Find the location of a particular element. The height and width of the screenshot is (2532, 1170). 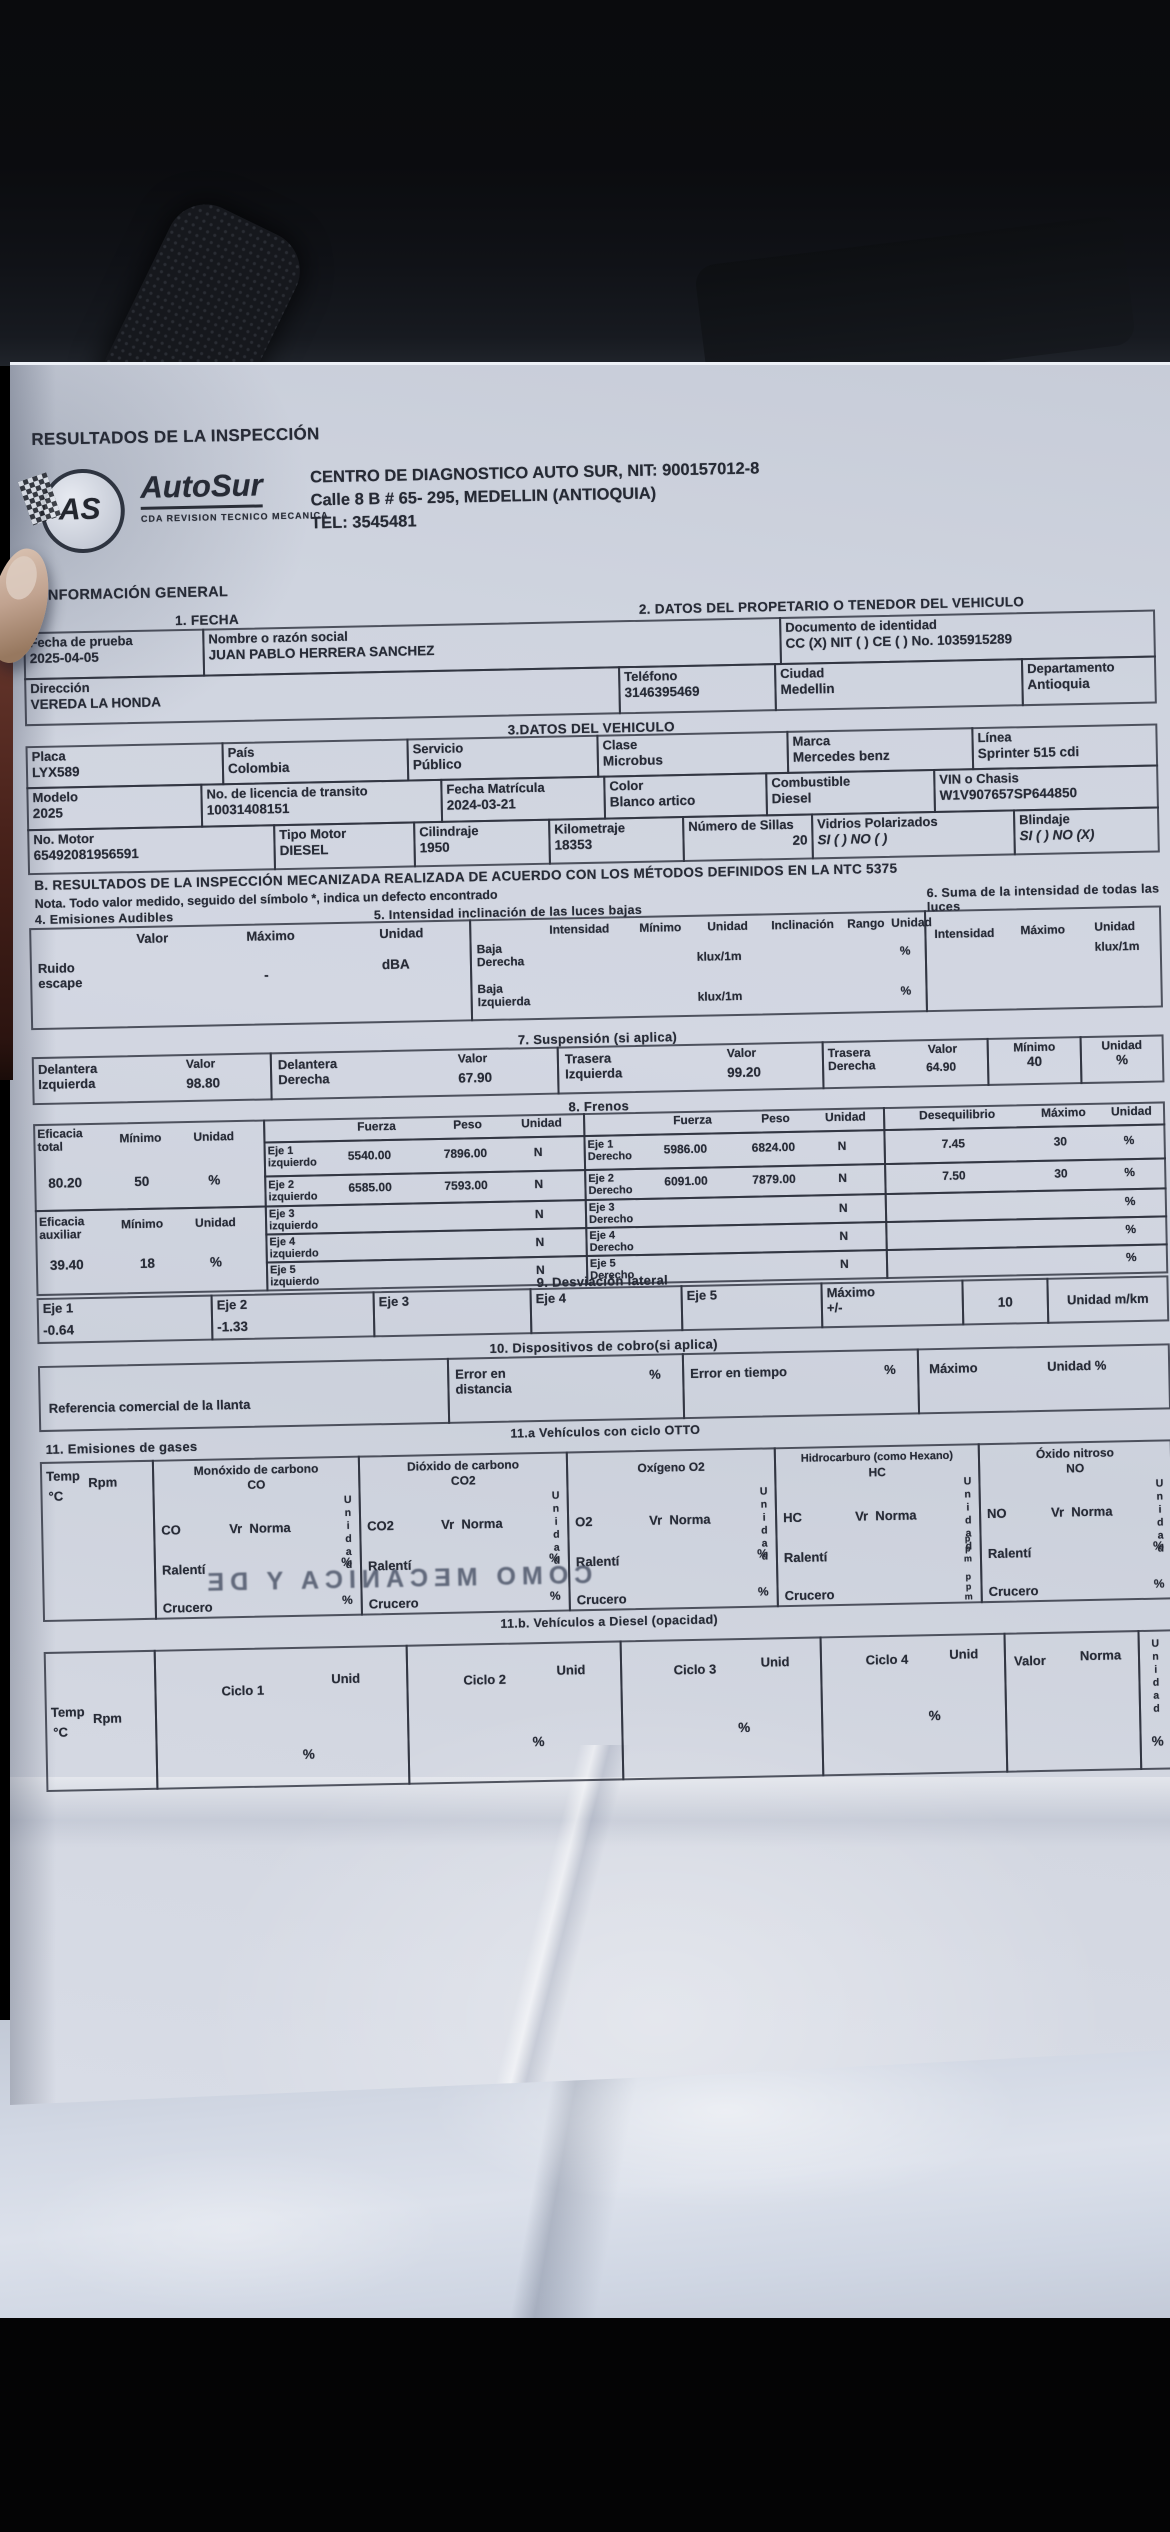

audible-row-l1: Ruido is located at coordinates (56, 968).